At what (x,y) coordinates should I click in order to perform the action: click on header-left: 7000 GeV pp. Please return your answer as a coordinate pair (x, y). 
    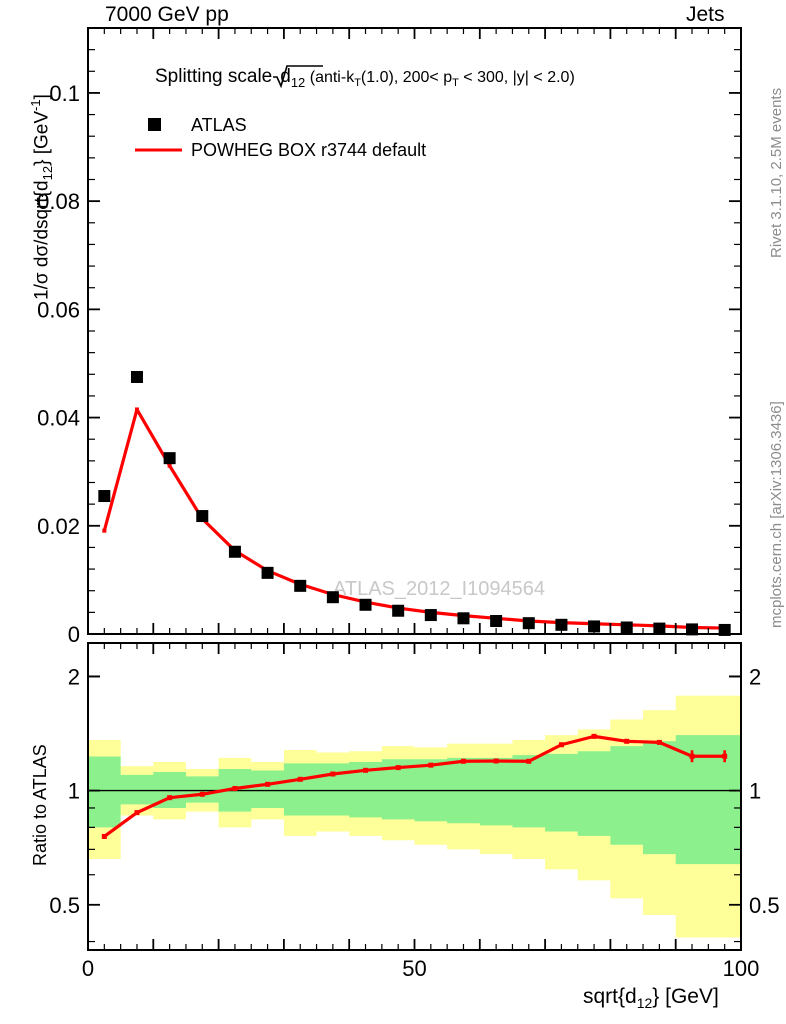
    Looking at the image, I should click on (167, 14).